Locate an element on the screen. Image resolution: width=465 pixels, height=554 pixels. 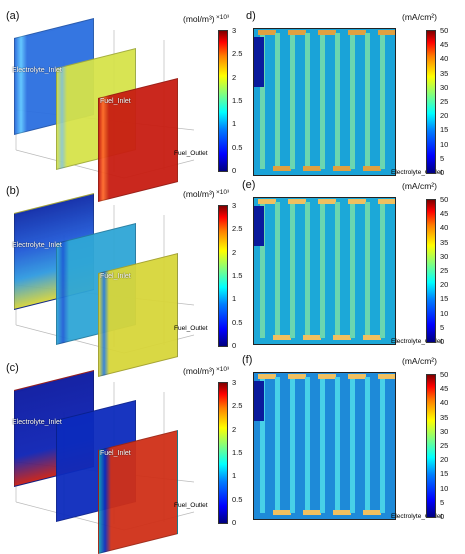
panel-label: (b) is located at coordinates (13, 191).